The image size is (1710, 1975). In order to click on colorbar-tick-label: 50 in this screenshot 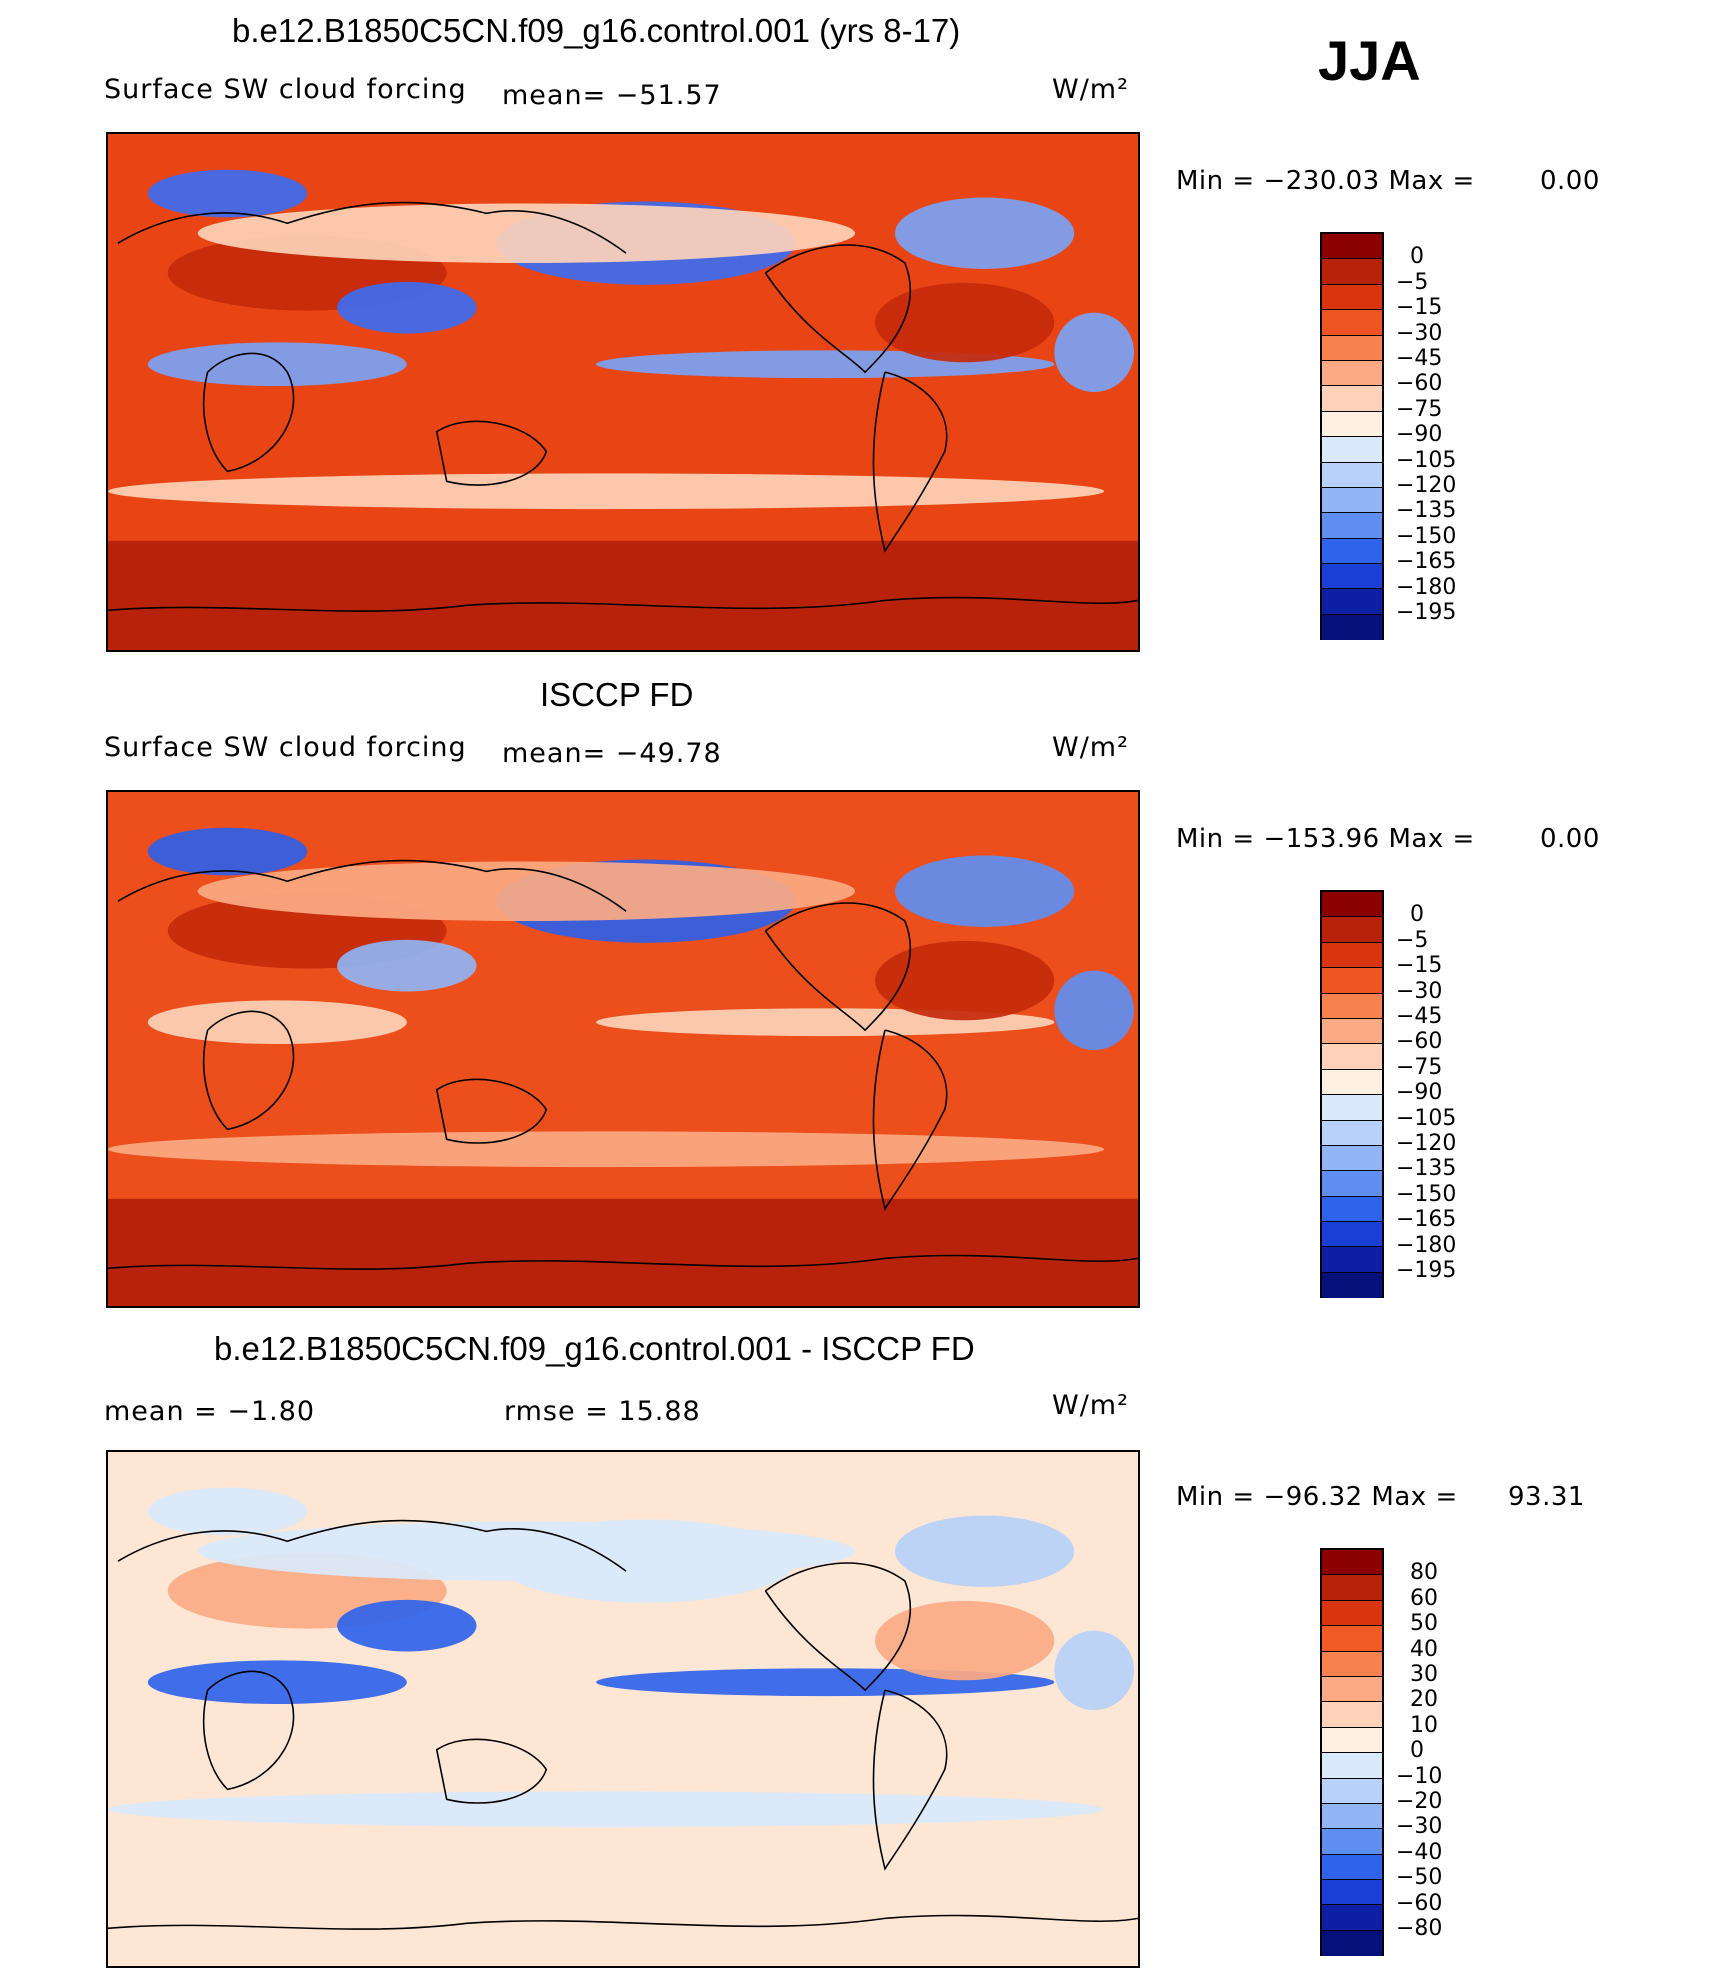, I will do `click(1424, 1624)`.